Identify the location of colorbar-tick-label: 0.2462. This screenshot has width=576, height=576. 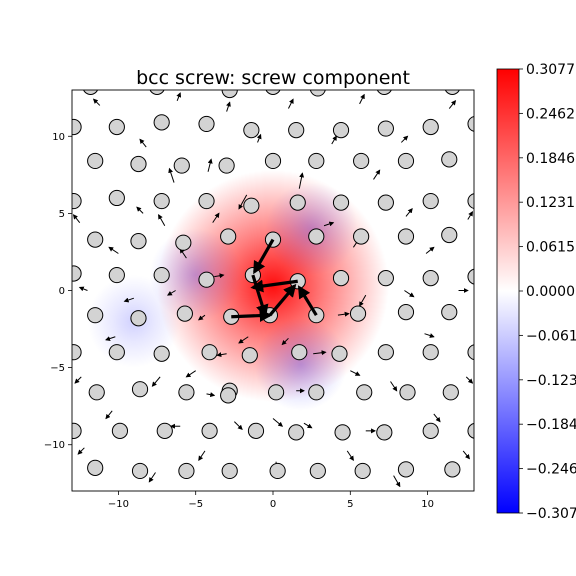
(550, 114).